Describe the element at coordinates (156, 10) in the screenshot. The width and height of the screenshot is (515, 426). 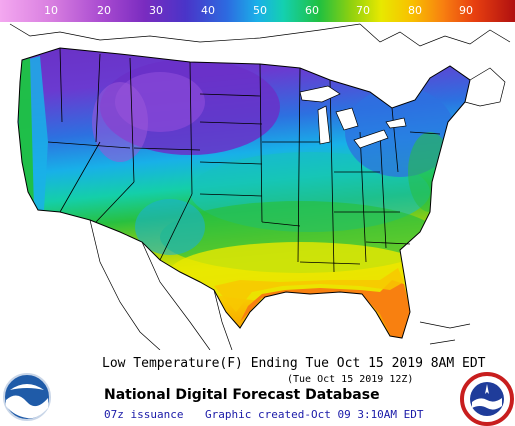
I see `legend-tick-30: 30` at that location.